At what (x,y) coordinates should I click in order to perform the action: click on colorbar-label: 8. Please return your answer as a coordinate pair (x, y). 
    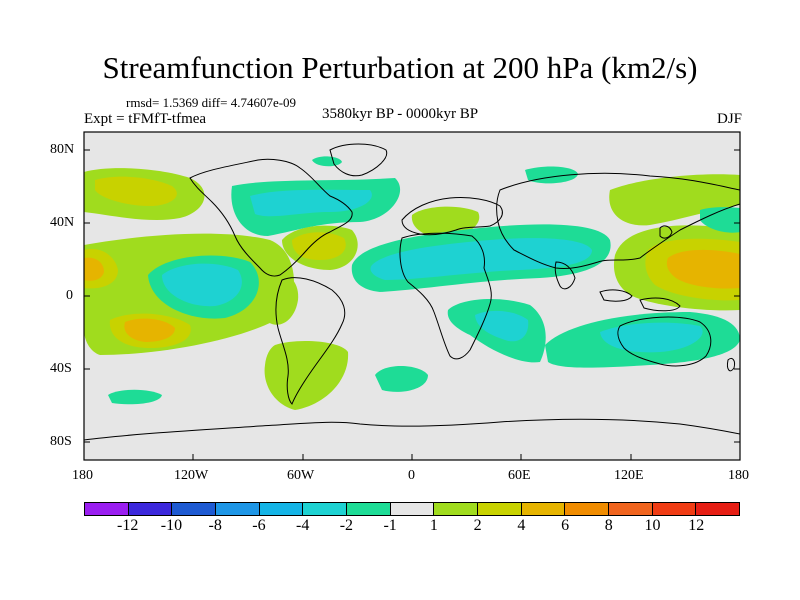
    Looking at the image, I should click on (608, 525).